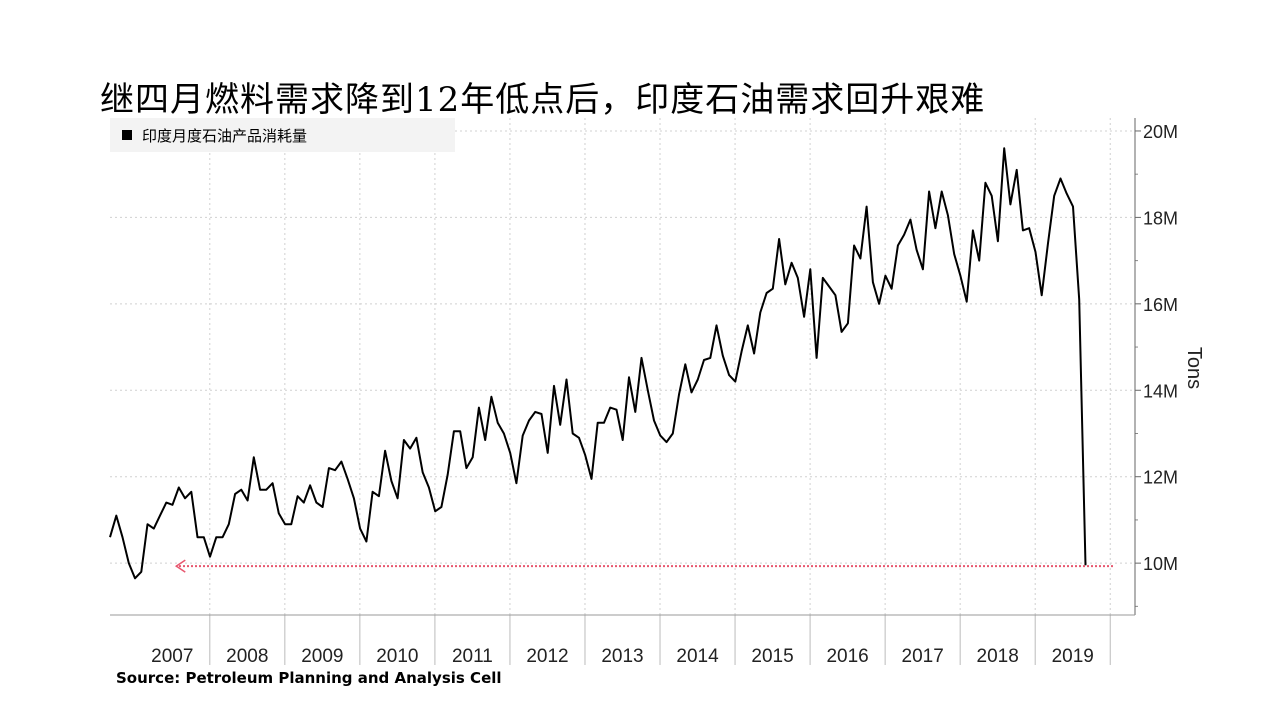  Describe the element at coordinates (225, 135) in the screenshot. I see `legend-label: 印度月度石油产品消耗量` at that location.